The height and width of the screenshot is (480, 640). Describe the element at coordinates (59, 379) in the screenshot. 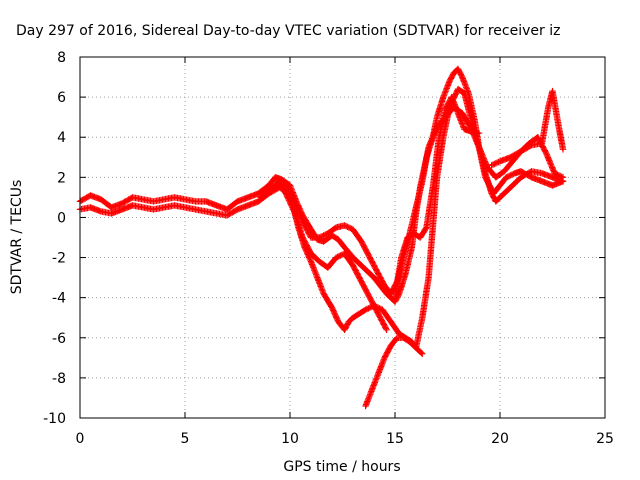

I see `y-tick-label: -8` at that location.